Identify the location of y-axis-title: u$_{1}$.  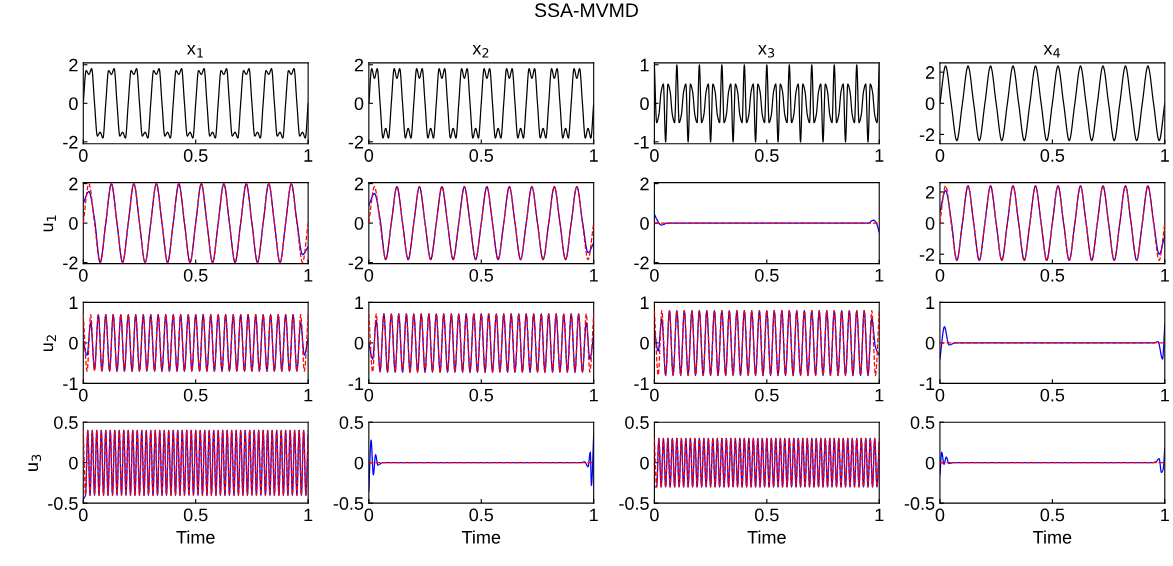
(49, 223).